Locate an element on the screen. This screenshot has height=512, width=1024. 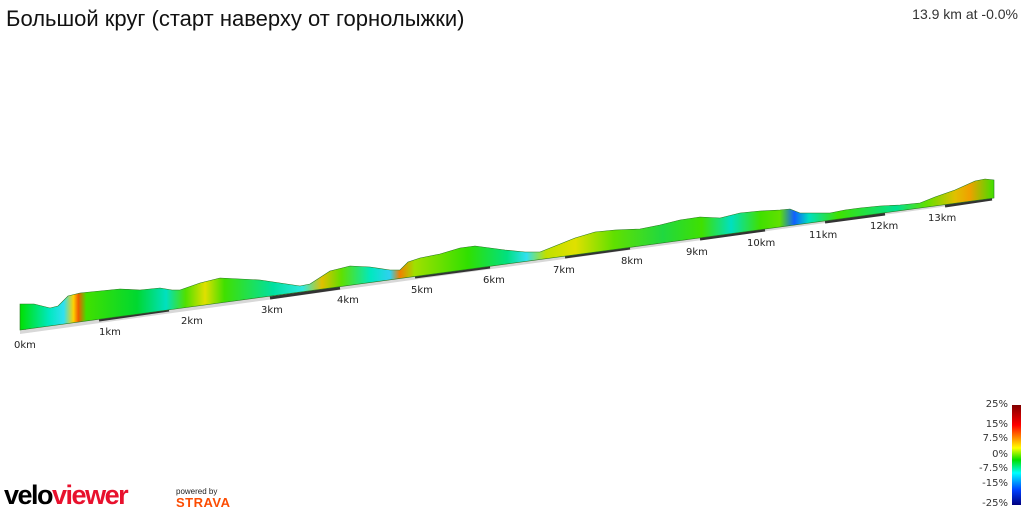
legend-tick: 0% is located at coordinates (1000, 454).